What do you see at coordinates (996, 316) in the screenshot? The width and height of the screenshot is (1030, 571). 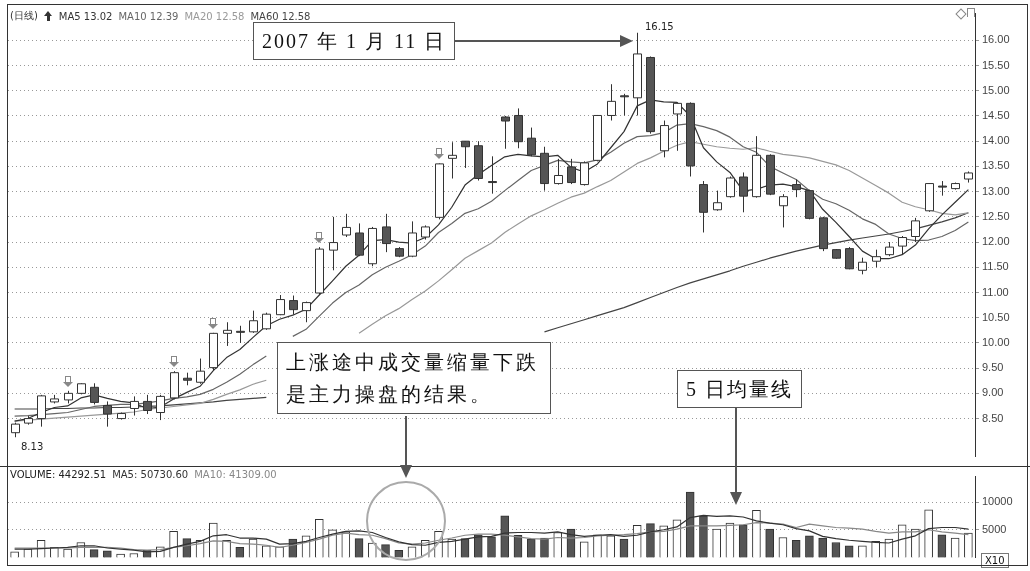 I see `y-tick-label: 10.50` at bounding box center [996, 316].